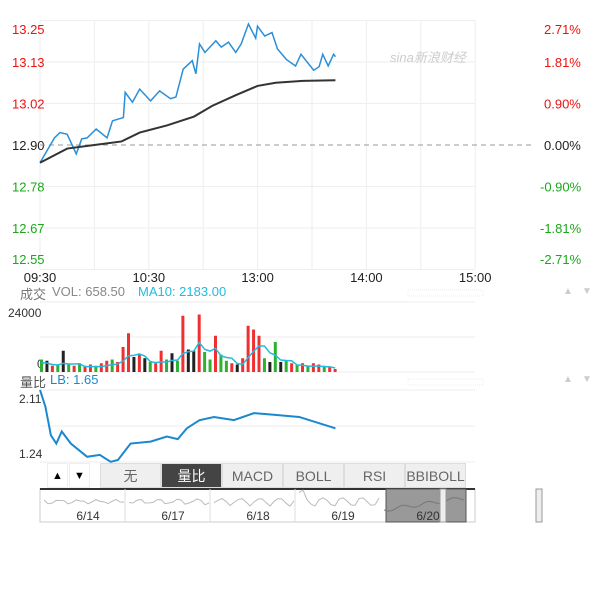  I want to click on y-right-tick: -1.81%, so click(561, 228).